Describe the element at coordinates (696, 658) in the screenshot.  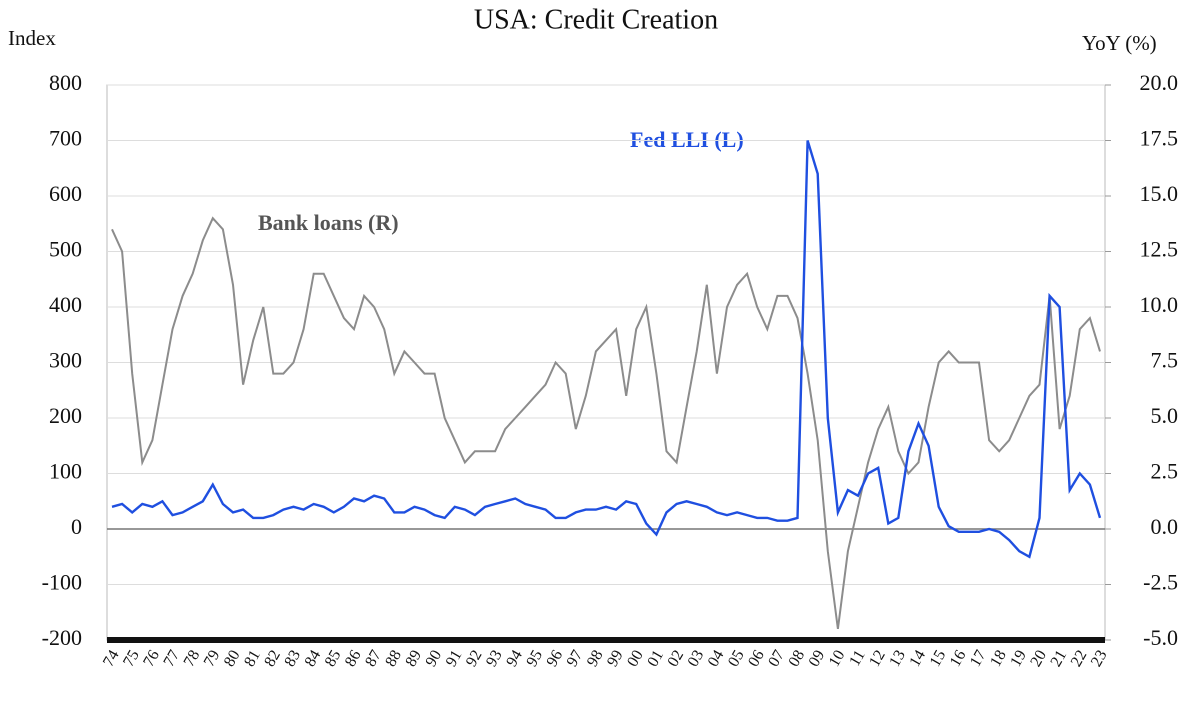
I see `x-tick-label: 03` at that location.